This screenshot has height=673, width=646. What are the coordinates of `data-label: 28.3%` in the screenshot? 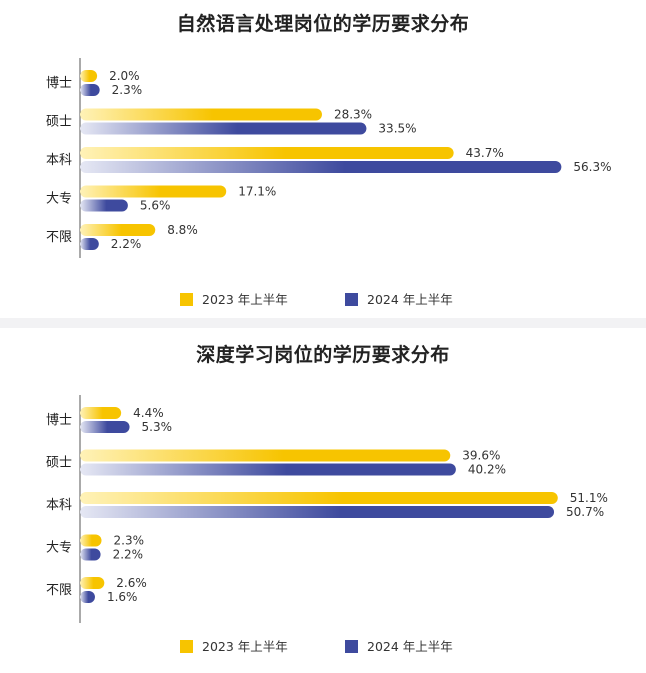 It's located at (353, 115).